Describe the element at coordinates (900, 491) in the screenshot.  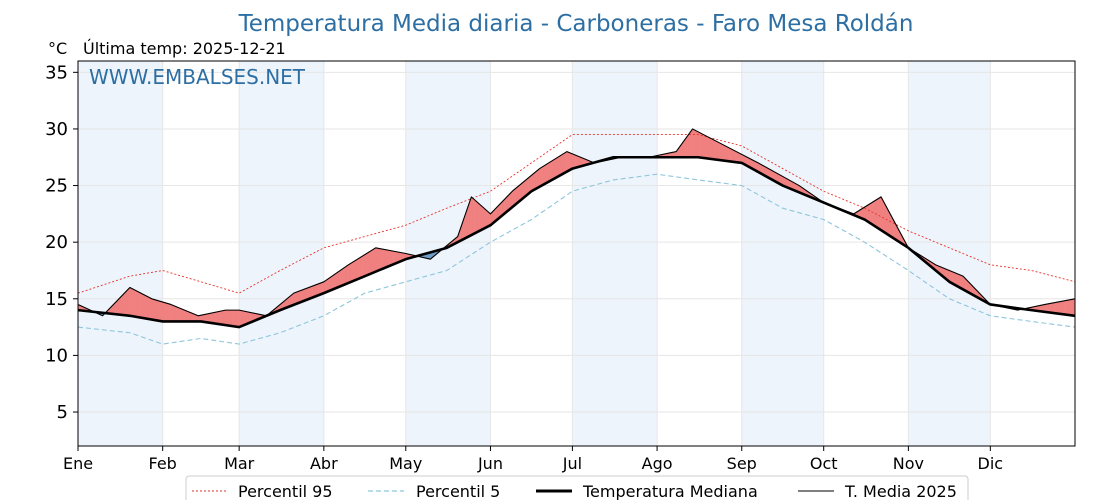
I see `legend-label-current: T. Media 2025` at that location.